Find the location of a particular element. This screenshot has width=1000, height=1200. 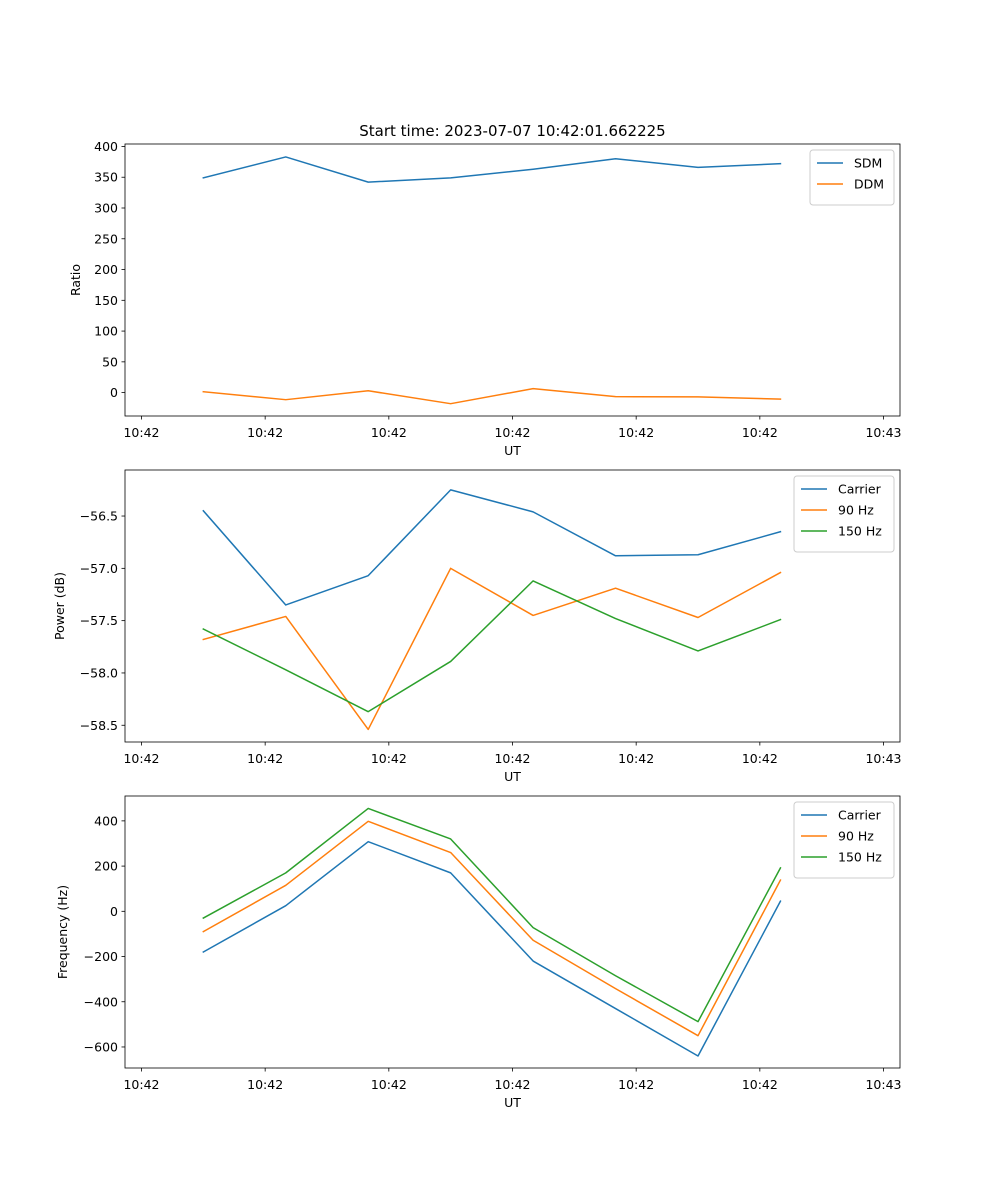

y-tick-label: 150 is located at coordinates (106, 300).